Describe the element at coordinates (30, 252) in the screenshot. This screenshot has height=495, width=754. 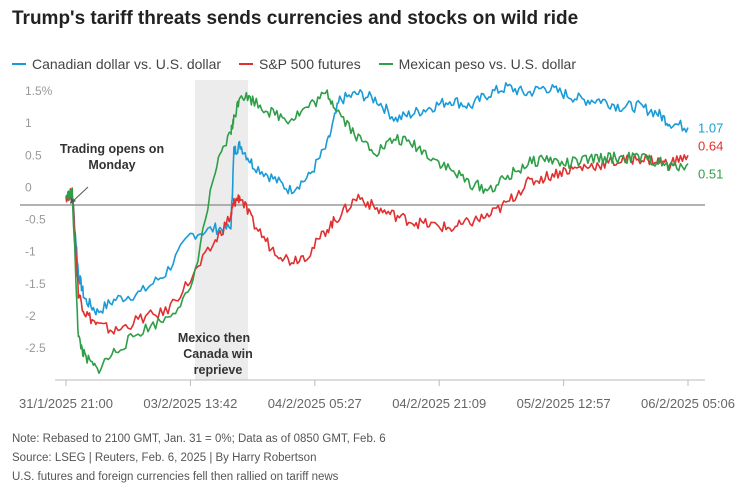
I see `y-tick-label: -1` at that location.